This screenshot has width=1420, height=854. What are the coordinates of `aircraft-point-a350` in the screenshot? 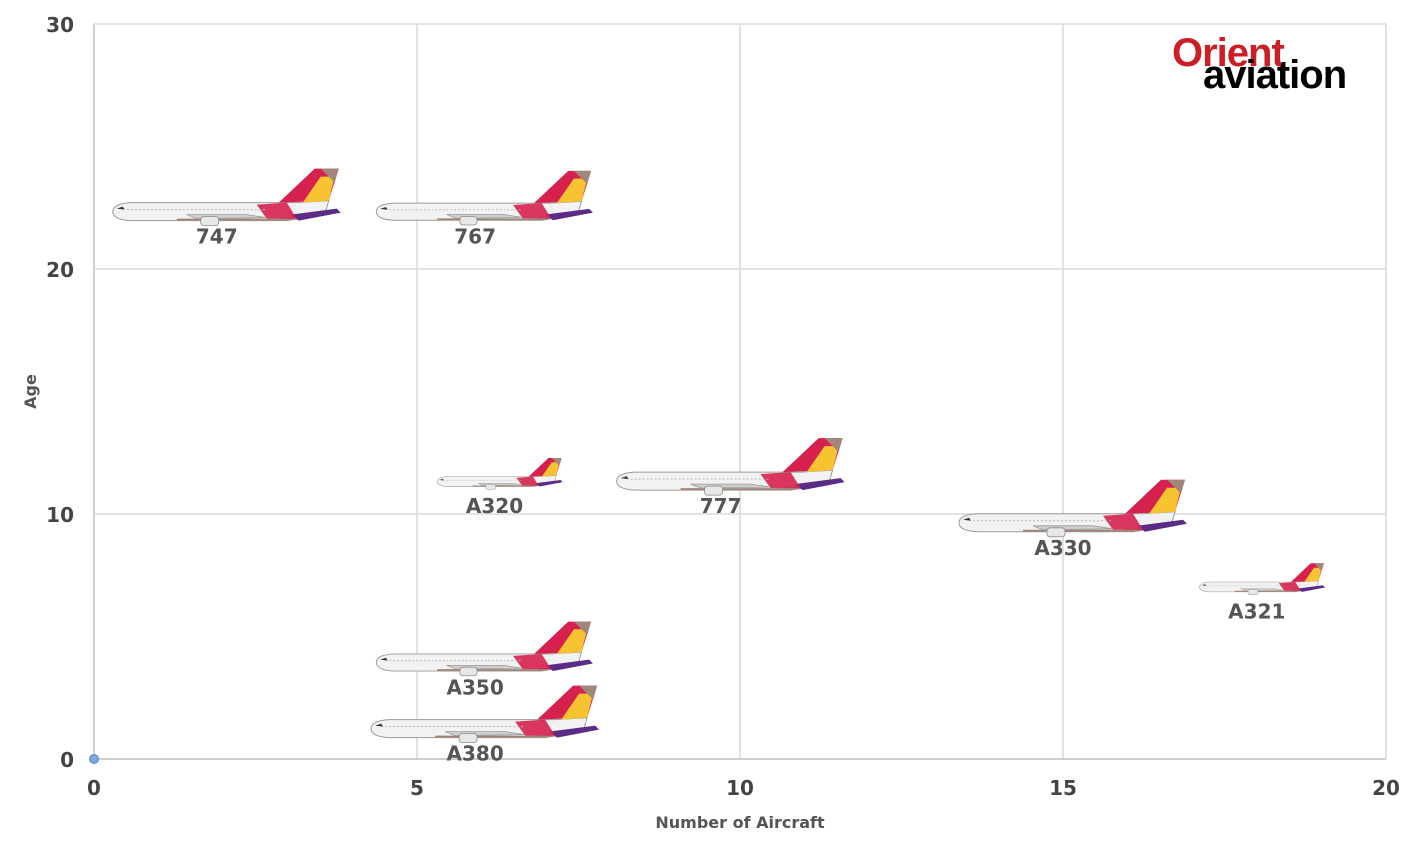 It's located at (484, 649).